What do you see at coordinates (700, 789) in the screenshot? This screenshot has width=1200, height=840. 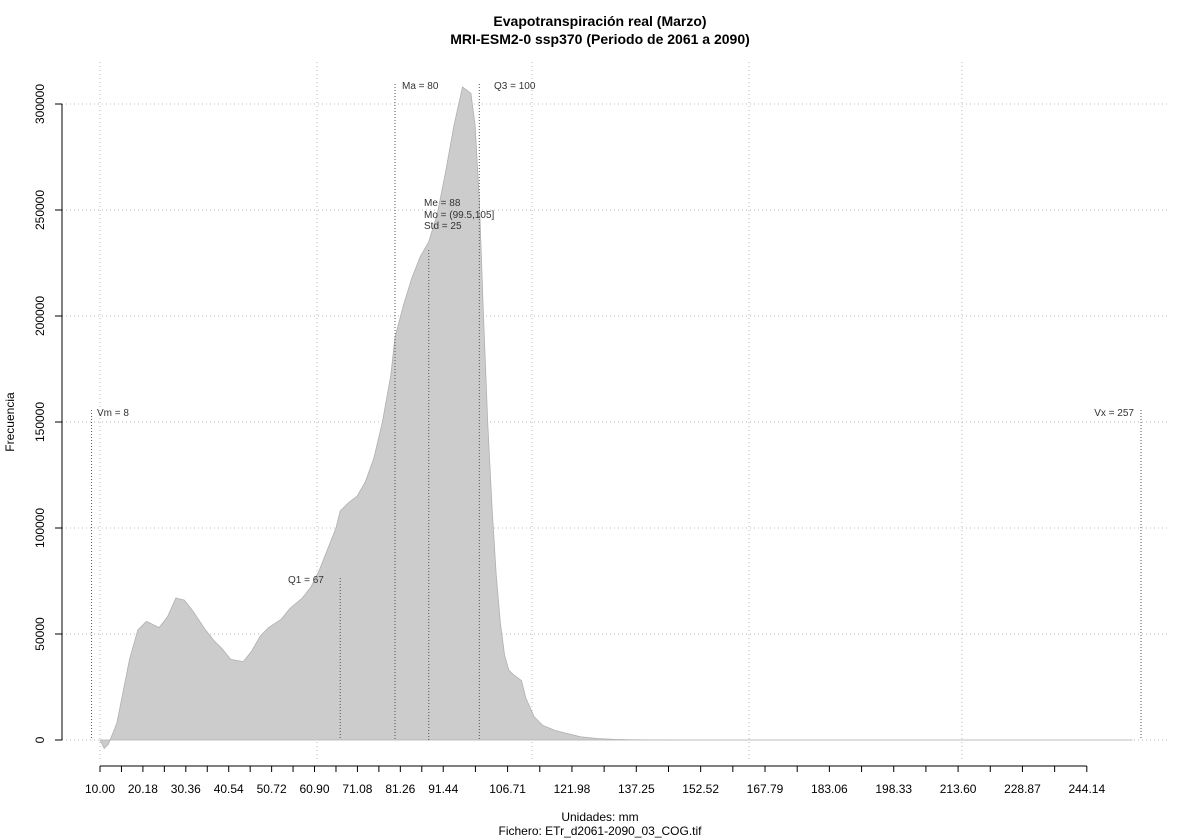 I see `x-tick-label: 152.52` at bounding box center [700, 789].